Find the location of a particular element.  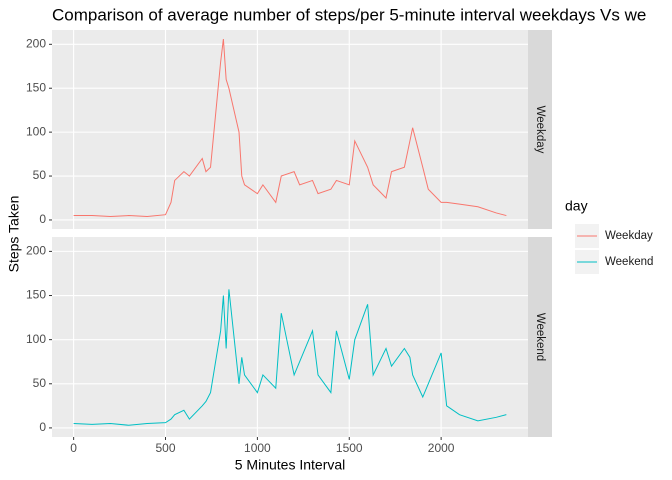

facet-strip-label: Weekday is located at coordinates (540, 130).